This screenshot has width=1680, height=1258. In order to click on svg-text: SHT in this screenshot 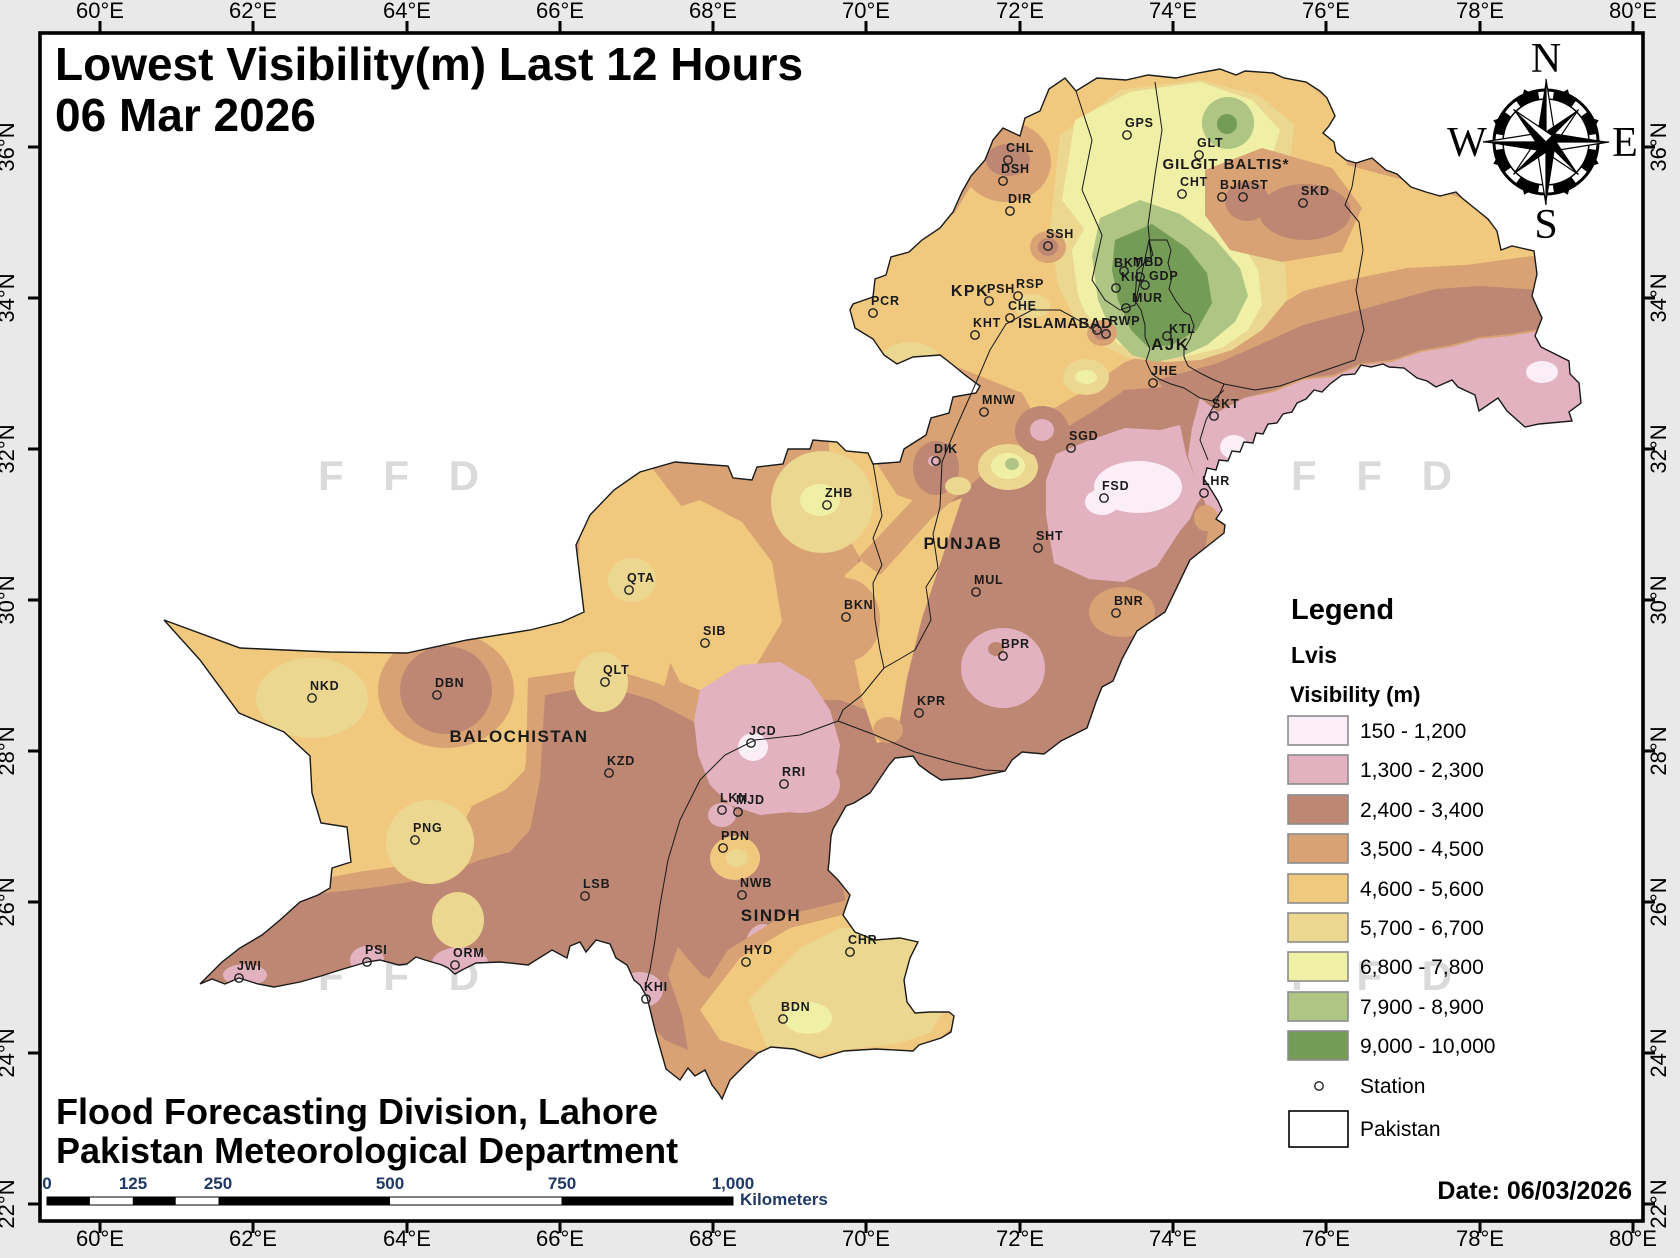, I will do `click(1049, 536)`.